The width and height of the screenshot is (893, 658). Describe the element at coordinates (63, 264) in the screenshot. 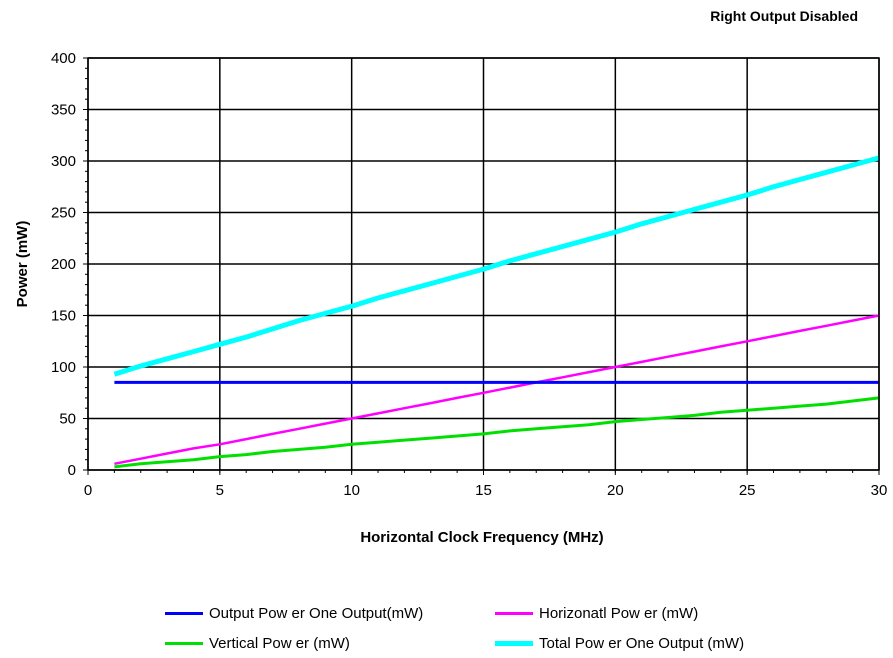

I see `y-tick-label: 200` at that location.